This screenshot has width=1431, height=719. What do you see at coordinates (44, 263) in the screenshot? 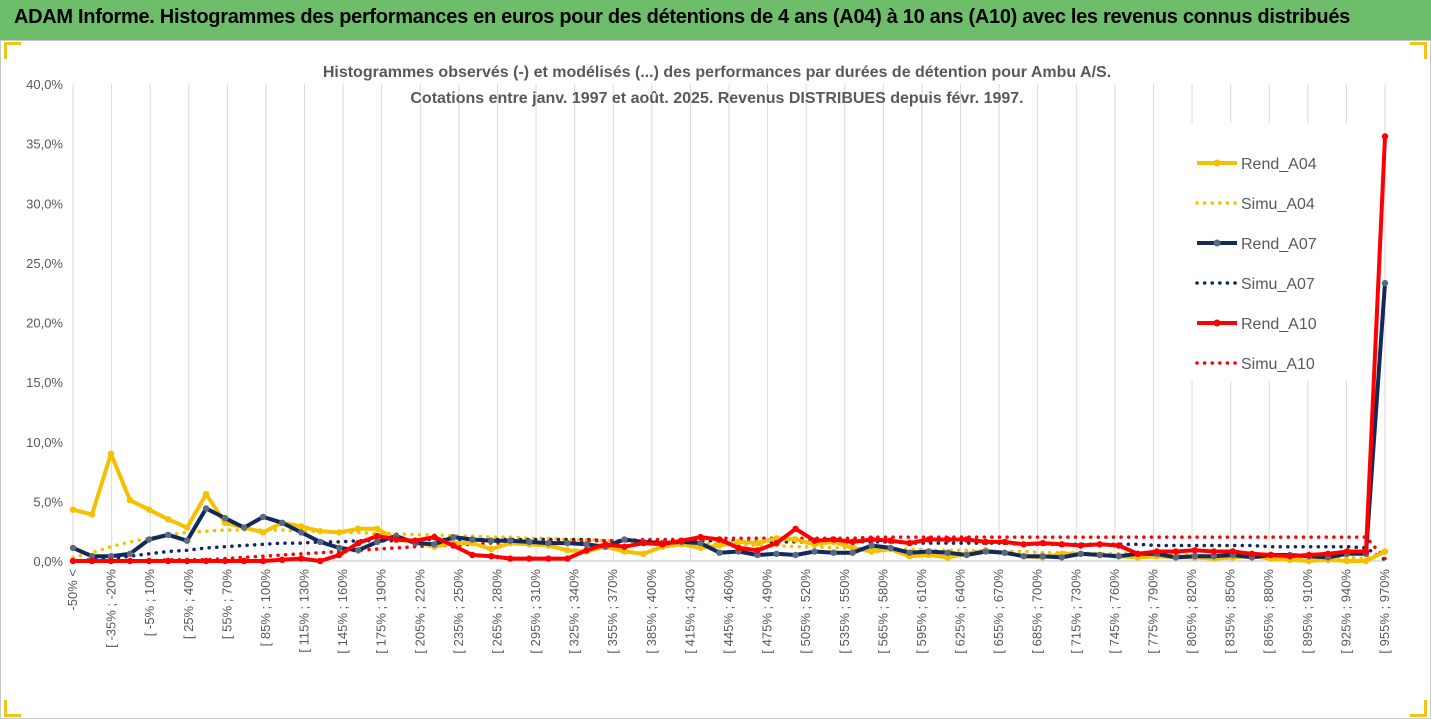
I see `y-tick-label: 25,0%` at bounding box center [44, 263].